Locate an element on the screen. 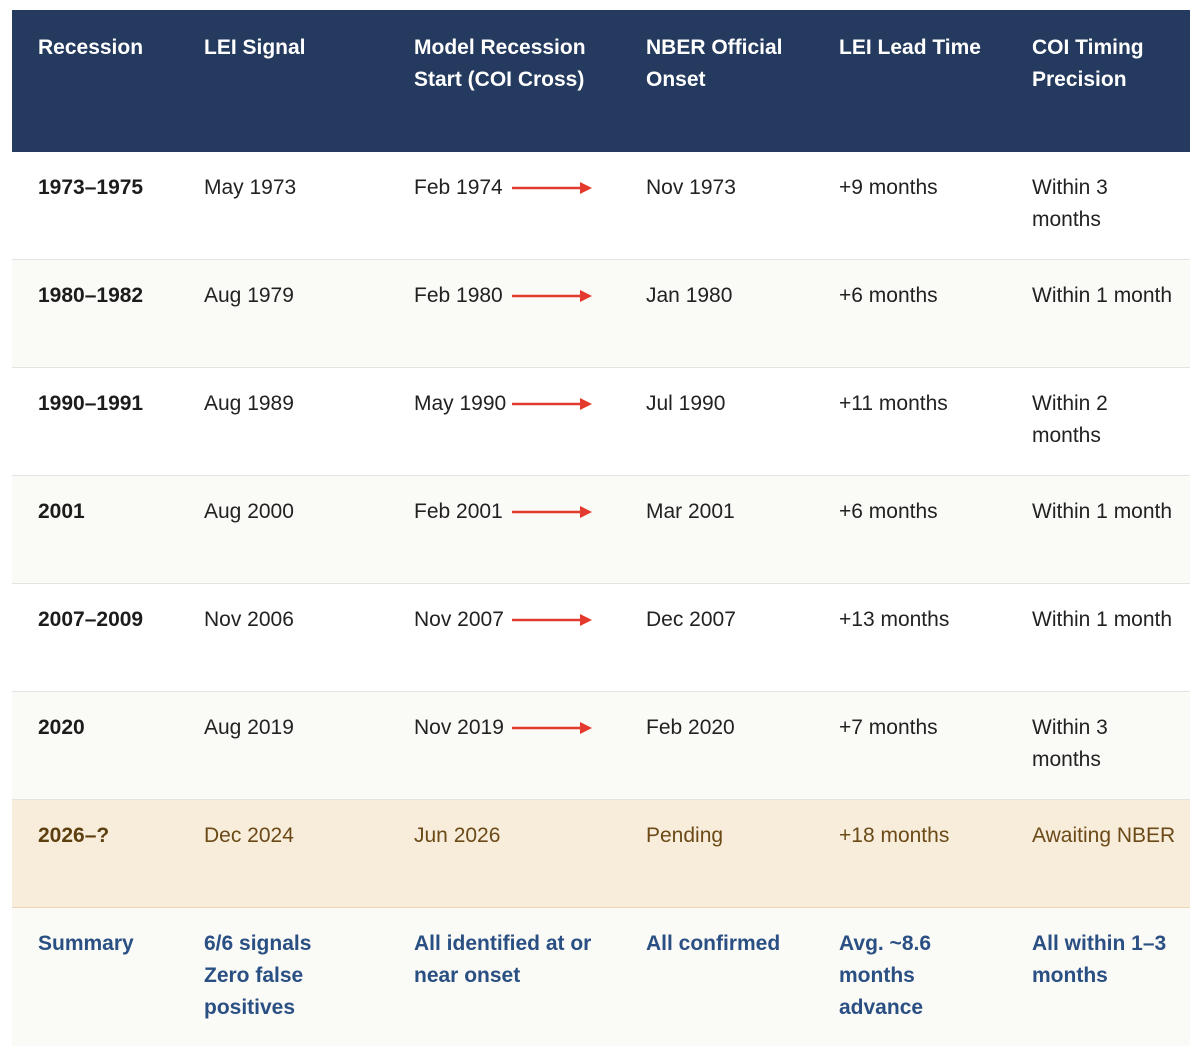 This screenshot has height=1046, width=1200. model-start-value: Feb 1980 is located at coordinates (458, 295).